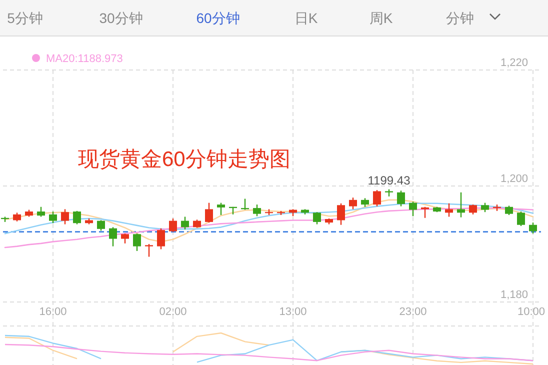 Image resolution: width=548 pixels, height=365 pixels. Describe the element at coordinates (274, 18) in the screenshot. I see `tabs: 5分钟 30分钟 60分钟 日K 周K 分钟` at that location.